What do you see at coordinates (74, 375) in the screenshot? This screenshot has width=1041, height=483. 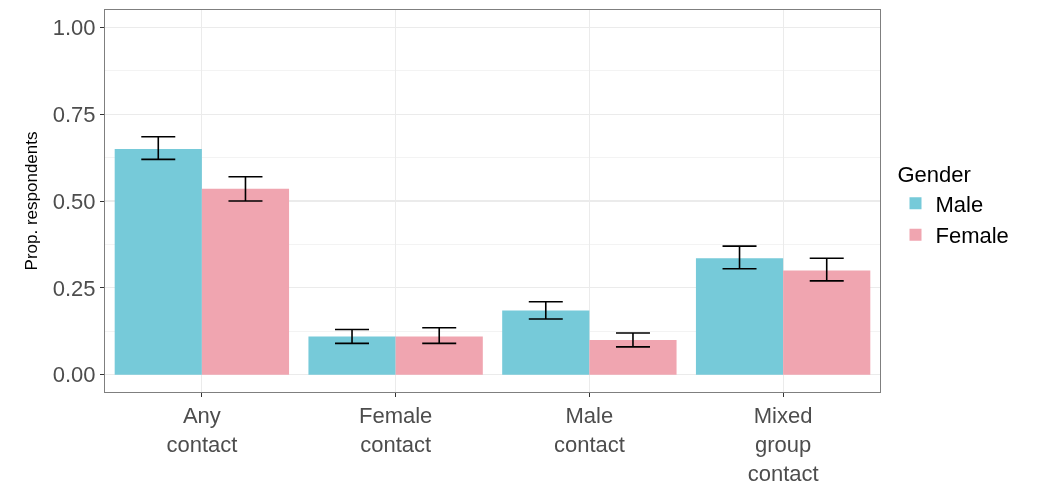 I see `y-tick-label: 0.00` at bounding box center [74, 375].